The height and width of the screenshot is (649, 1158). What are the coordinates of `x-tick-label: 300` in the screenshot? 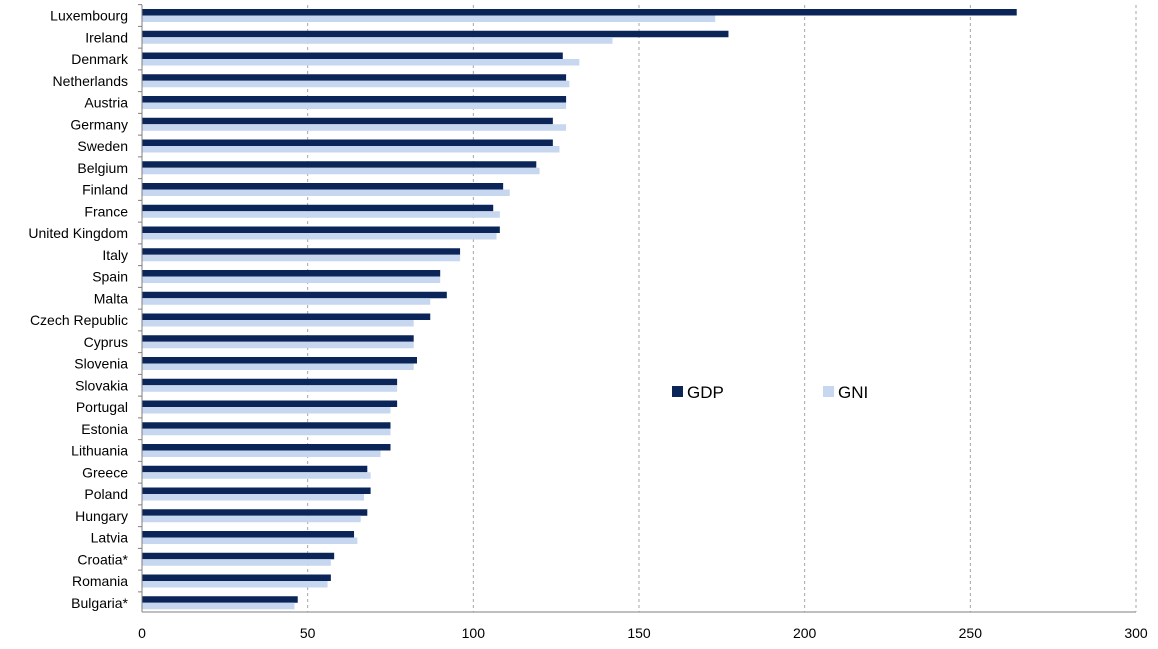 It's located at (1136, 633).